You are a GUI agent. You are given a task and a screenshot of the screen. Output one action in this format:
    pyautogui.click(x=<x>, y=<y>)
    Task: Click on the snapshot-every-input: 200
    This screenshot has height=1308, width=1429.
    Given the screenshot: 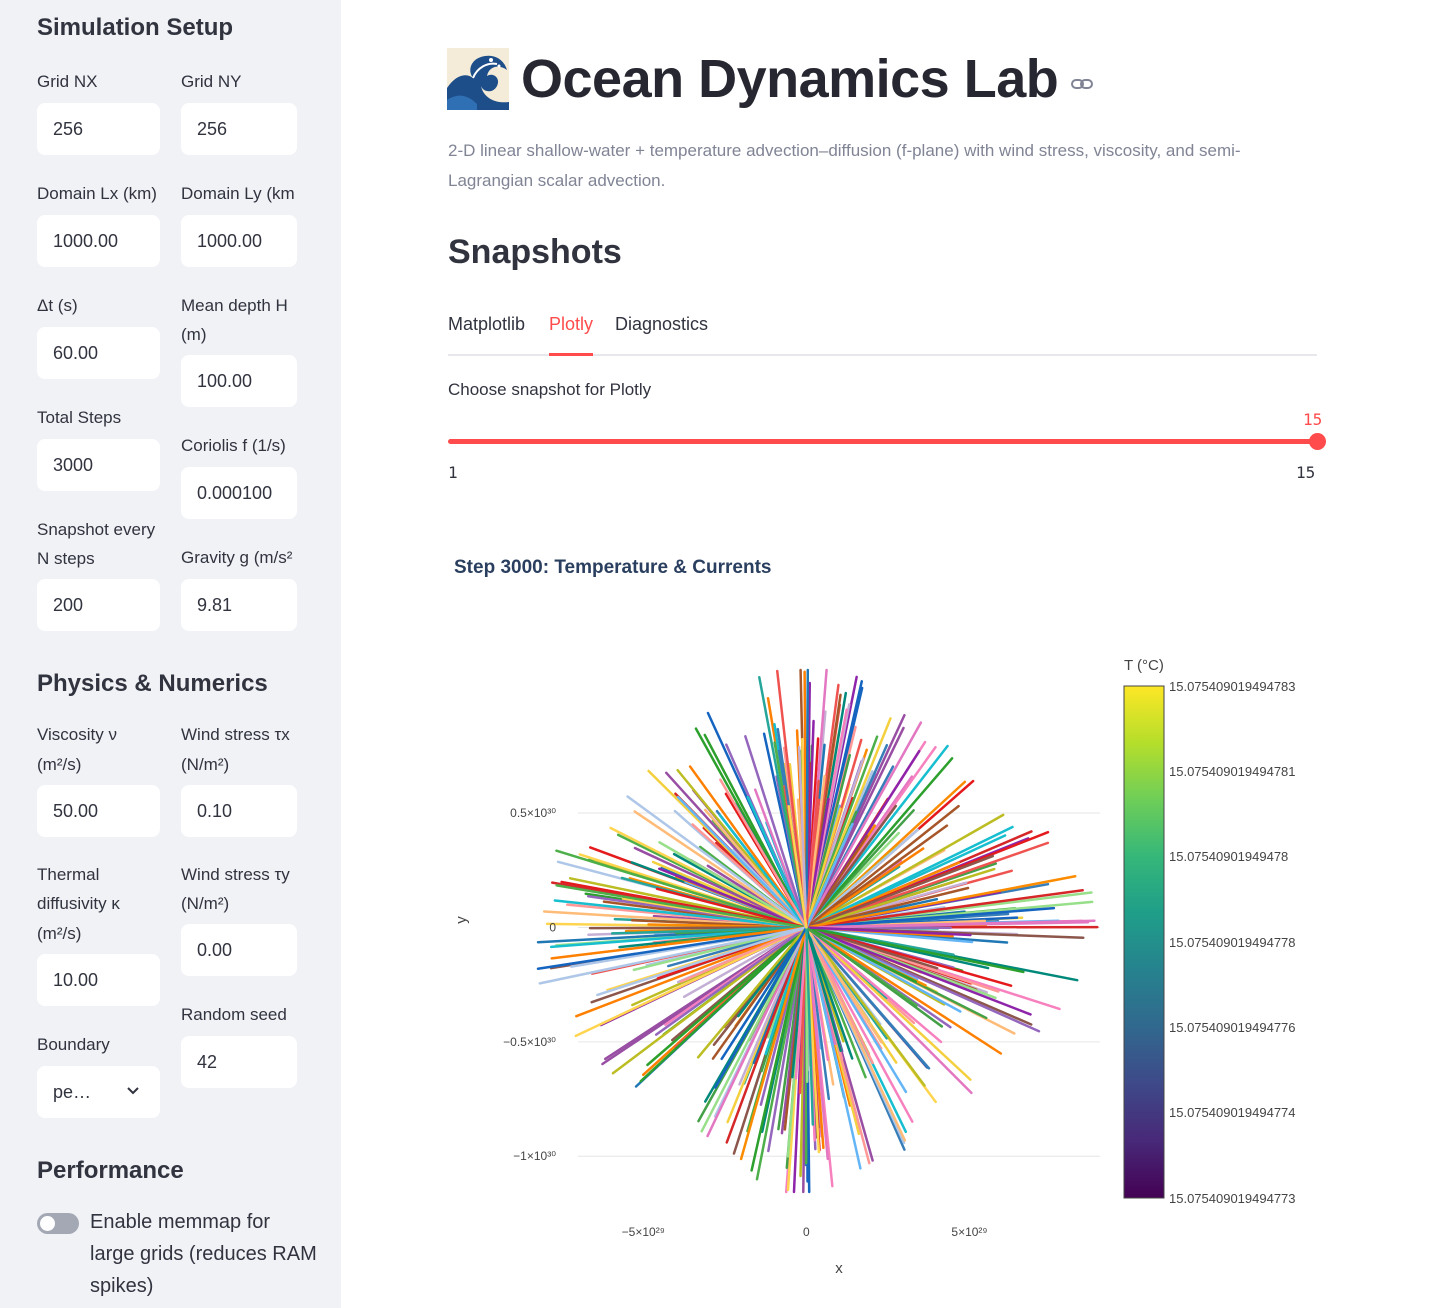 What is the action you would take?
    pyautogui.click(x=98, y=605)
    